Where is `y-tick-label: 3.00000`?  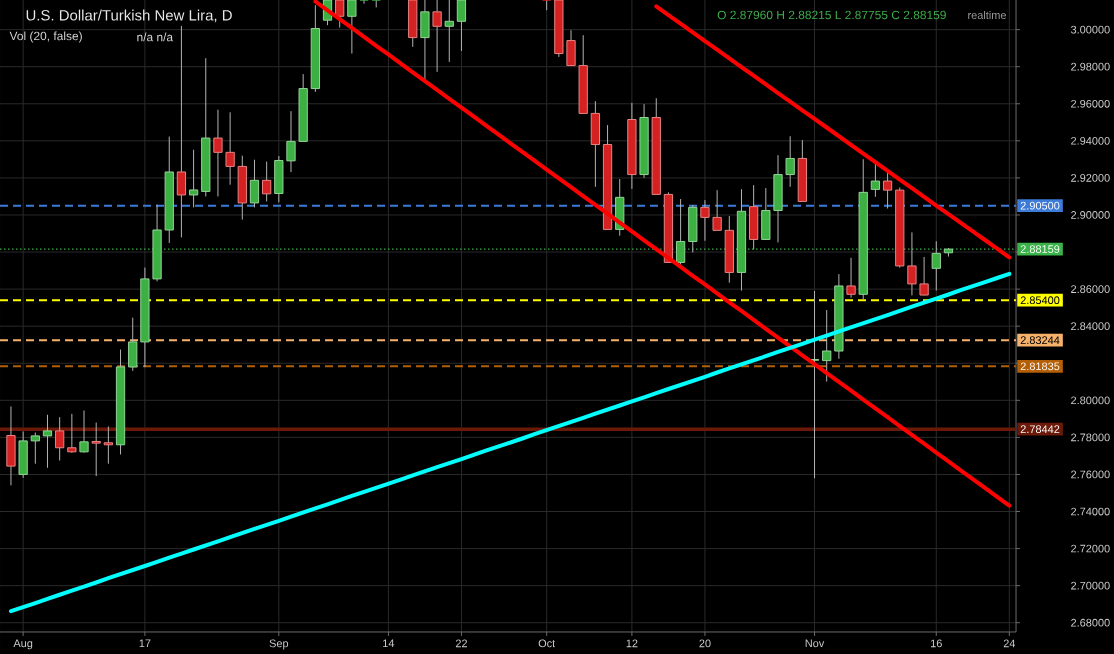 y-tick-label: 3.00000 is located at coordinates (1090, 29).